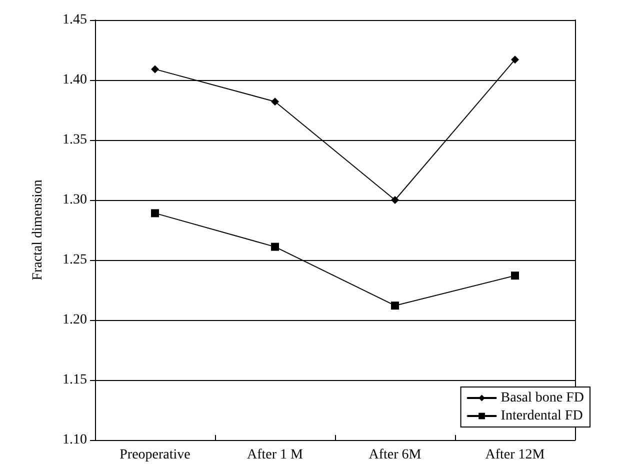 The width and height of the screenshot is (620, 475). What do you see at coordinates (38, 230) in the screenshot?
I see `y-axis-title: Fractal dimension` at bounding box center [38, 230].